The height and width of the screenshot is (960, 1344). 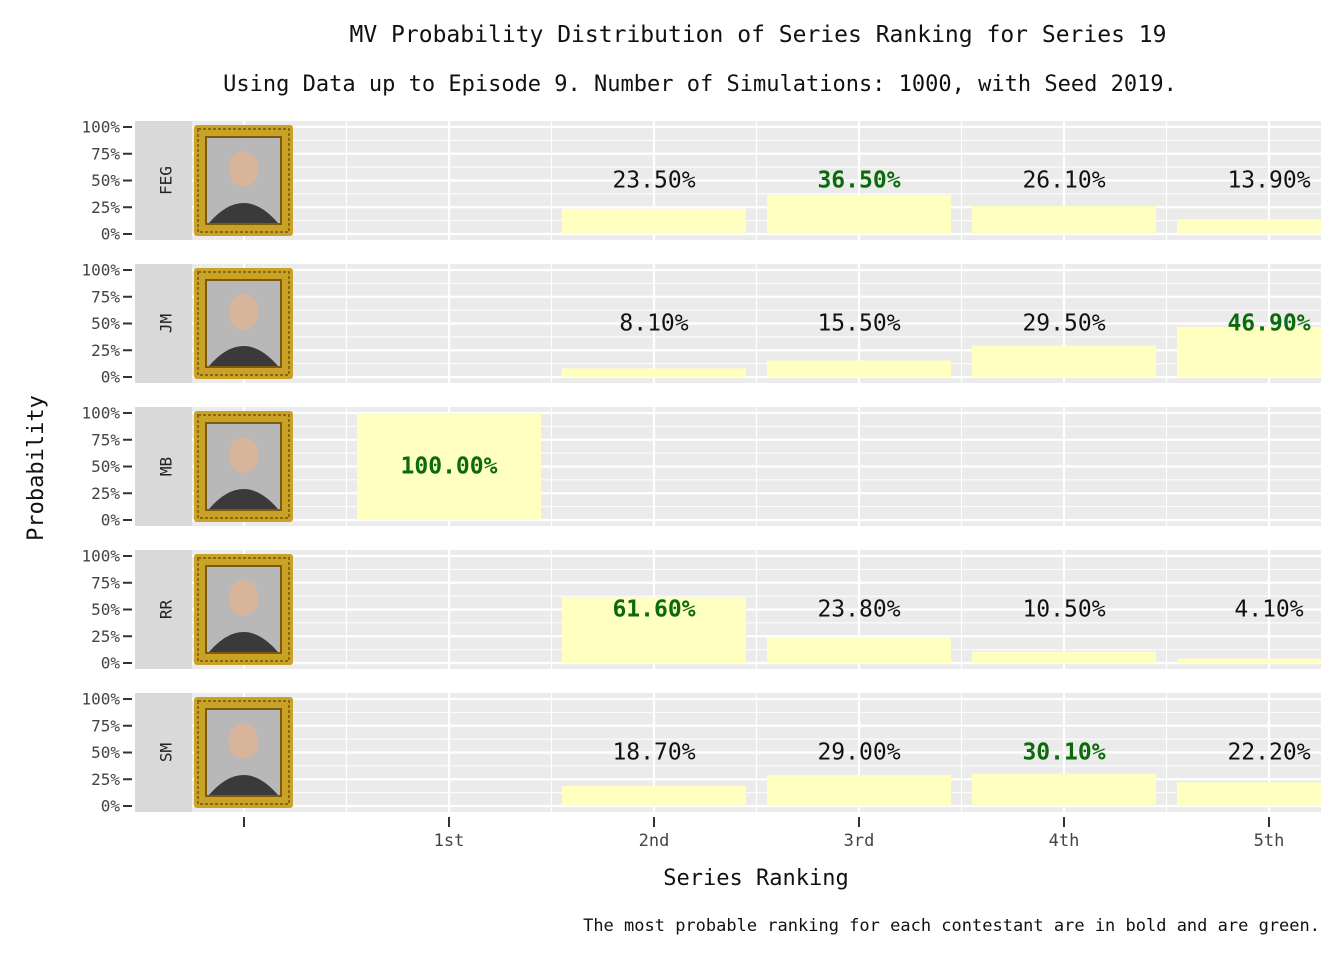 What do you see at coordinates (1064, 789) in the screenshot?
I see `bar-sm-4th` at bounding box center [1064, 789].